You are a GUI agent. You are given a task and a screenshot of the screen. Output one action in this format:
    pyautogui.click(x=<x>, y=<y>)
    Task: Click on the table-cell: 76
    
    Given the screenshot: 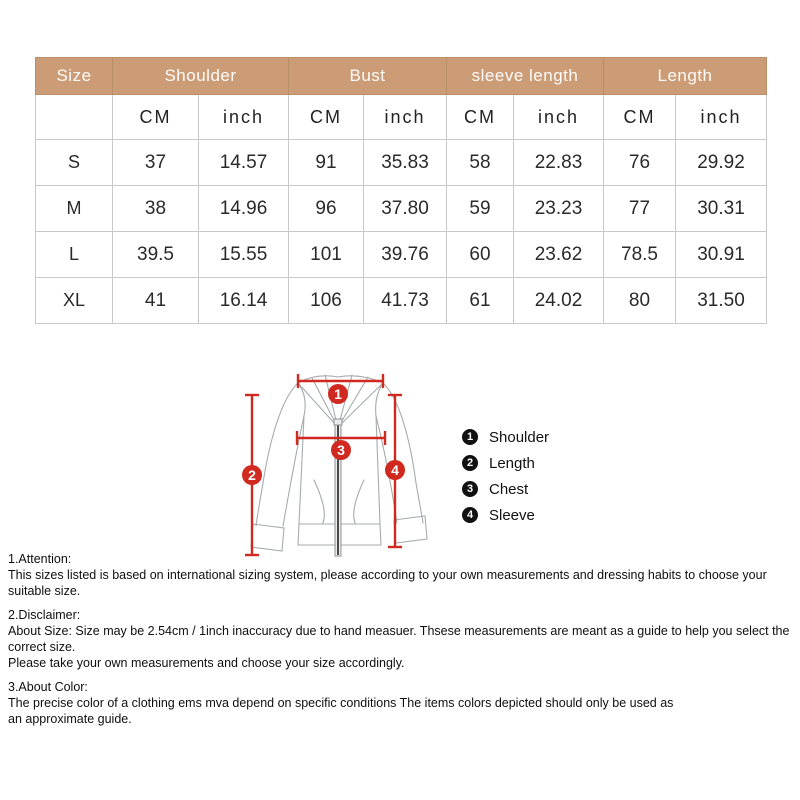 What is the action you would take?
    pyautogui.click(x=639, y=162)
    